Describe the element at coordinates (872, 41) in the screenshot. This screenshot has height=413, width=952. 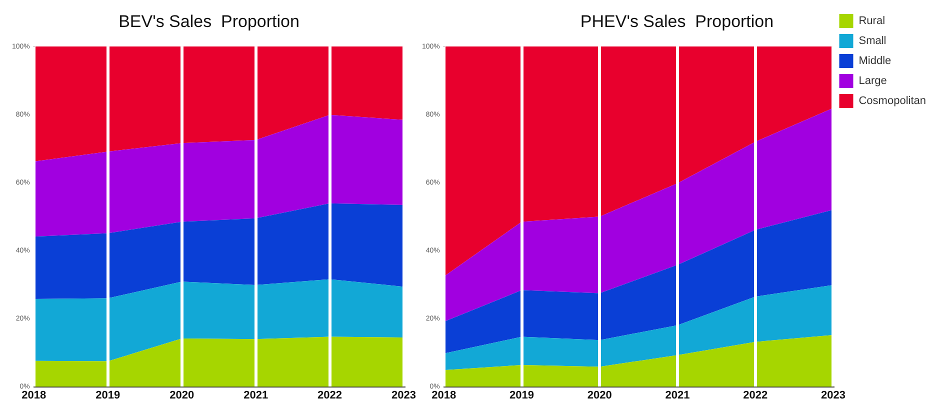
I see `legend-label: Small` at that location.